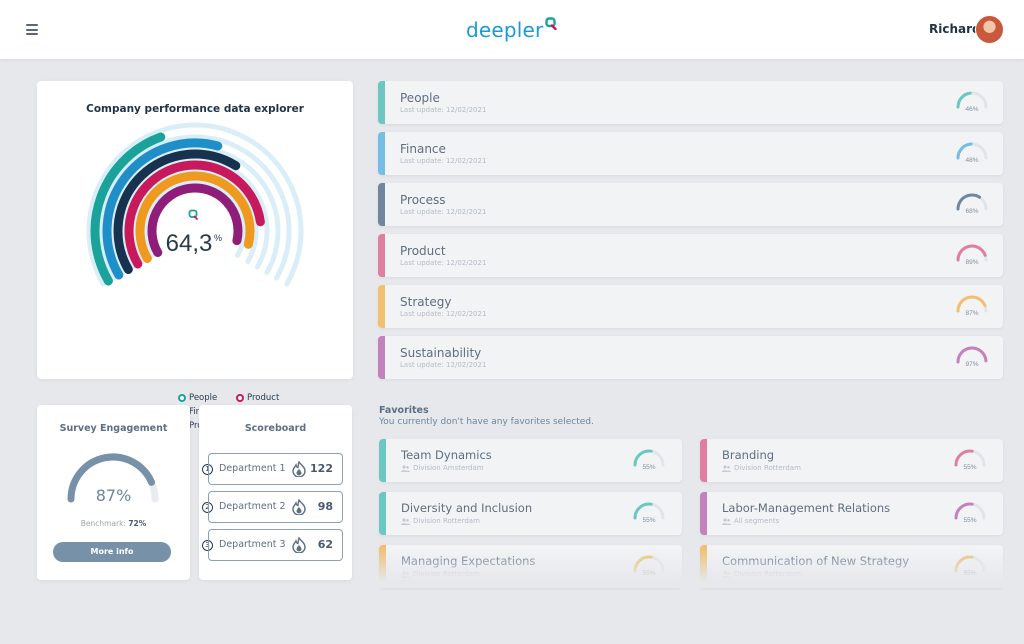 Image resolution: width=1024 pixels, height=644 pixels. What do you see at coordinates (851, 460) in the screenshot?
I see `favorite-item: Branding Division Rotterdam 55%` at bounding box center [851, 460].